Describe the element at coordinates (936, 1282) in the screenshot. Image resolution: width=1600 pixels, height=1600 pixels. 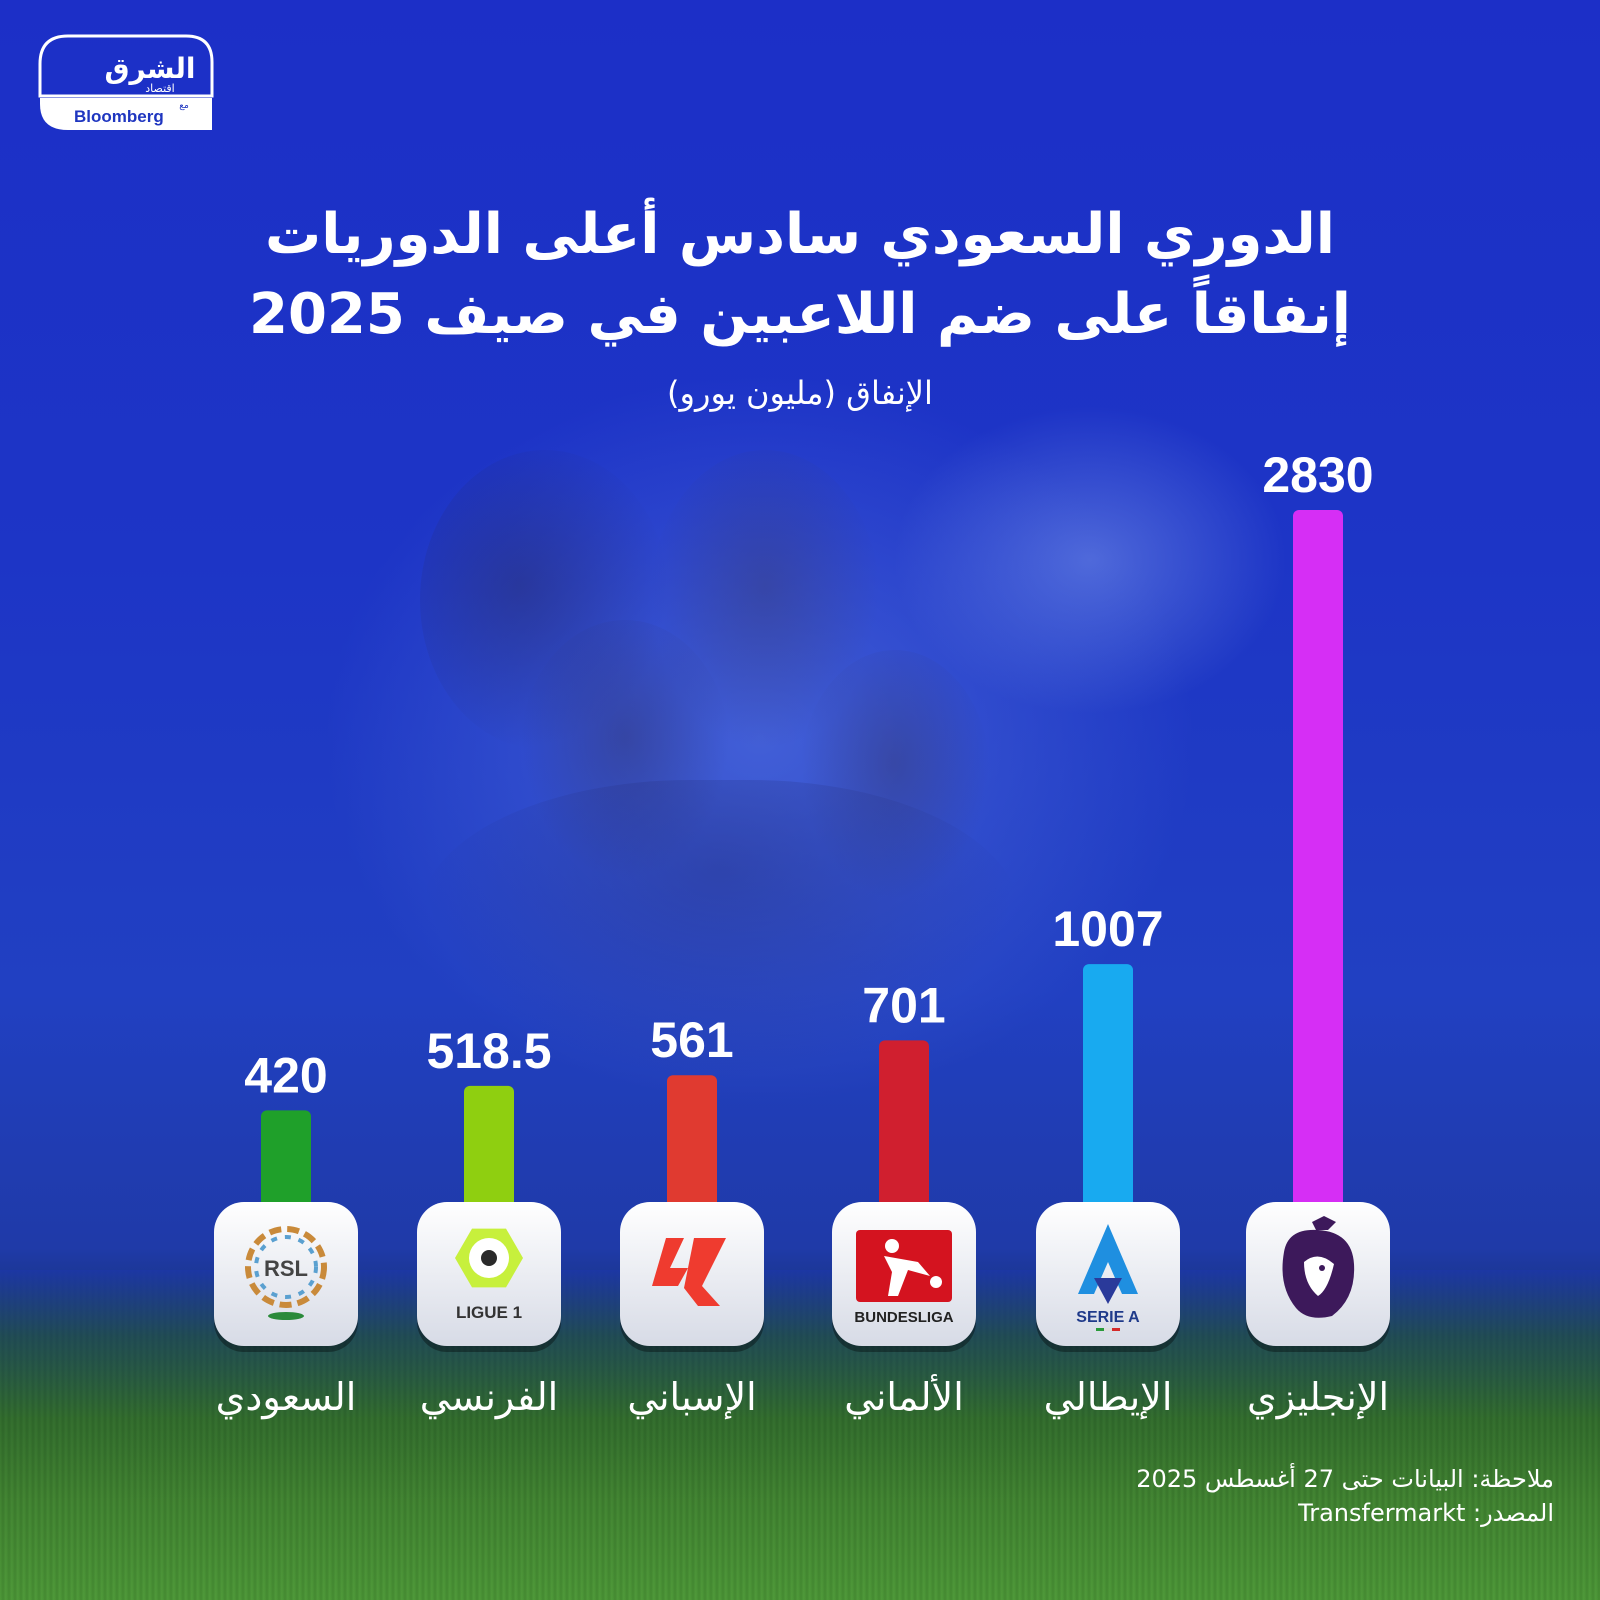
I see `bundesliga-ball` at that location.